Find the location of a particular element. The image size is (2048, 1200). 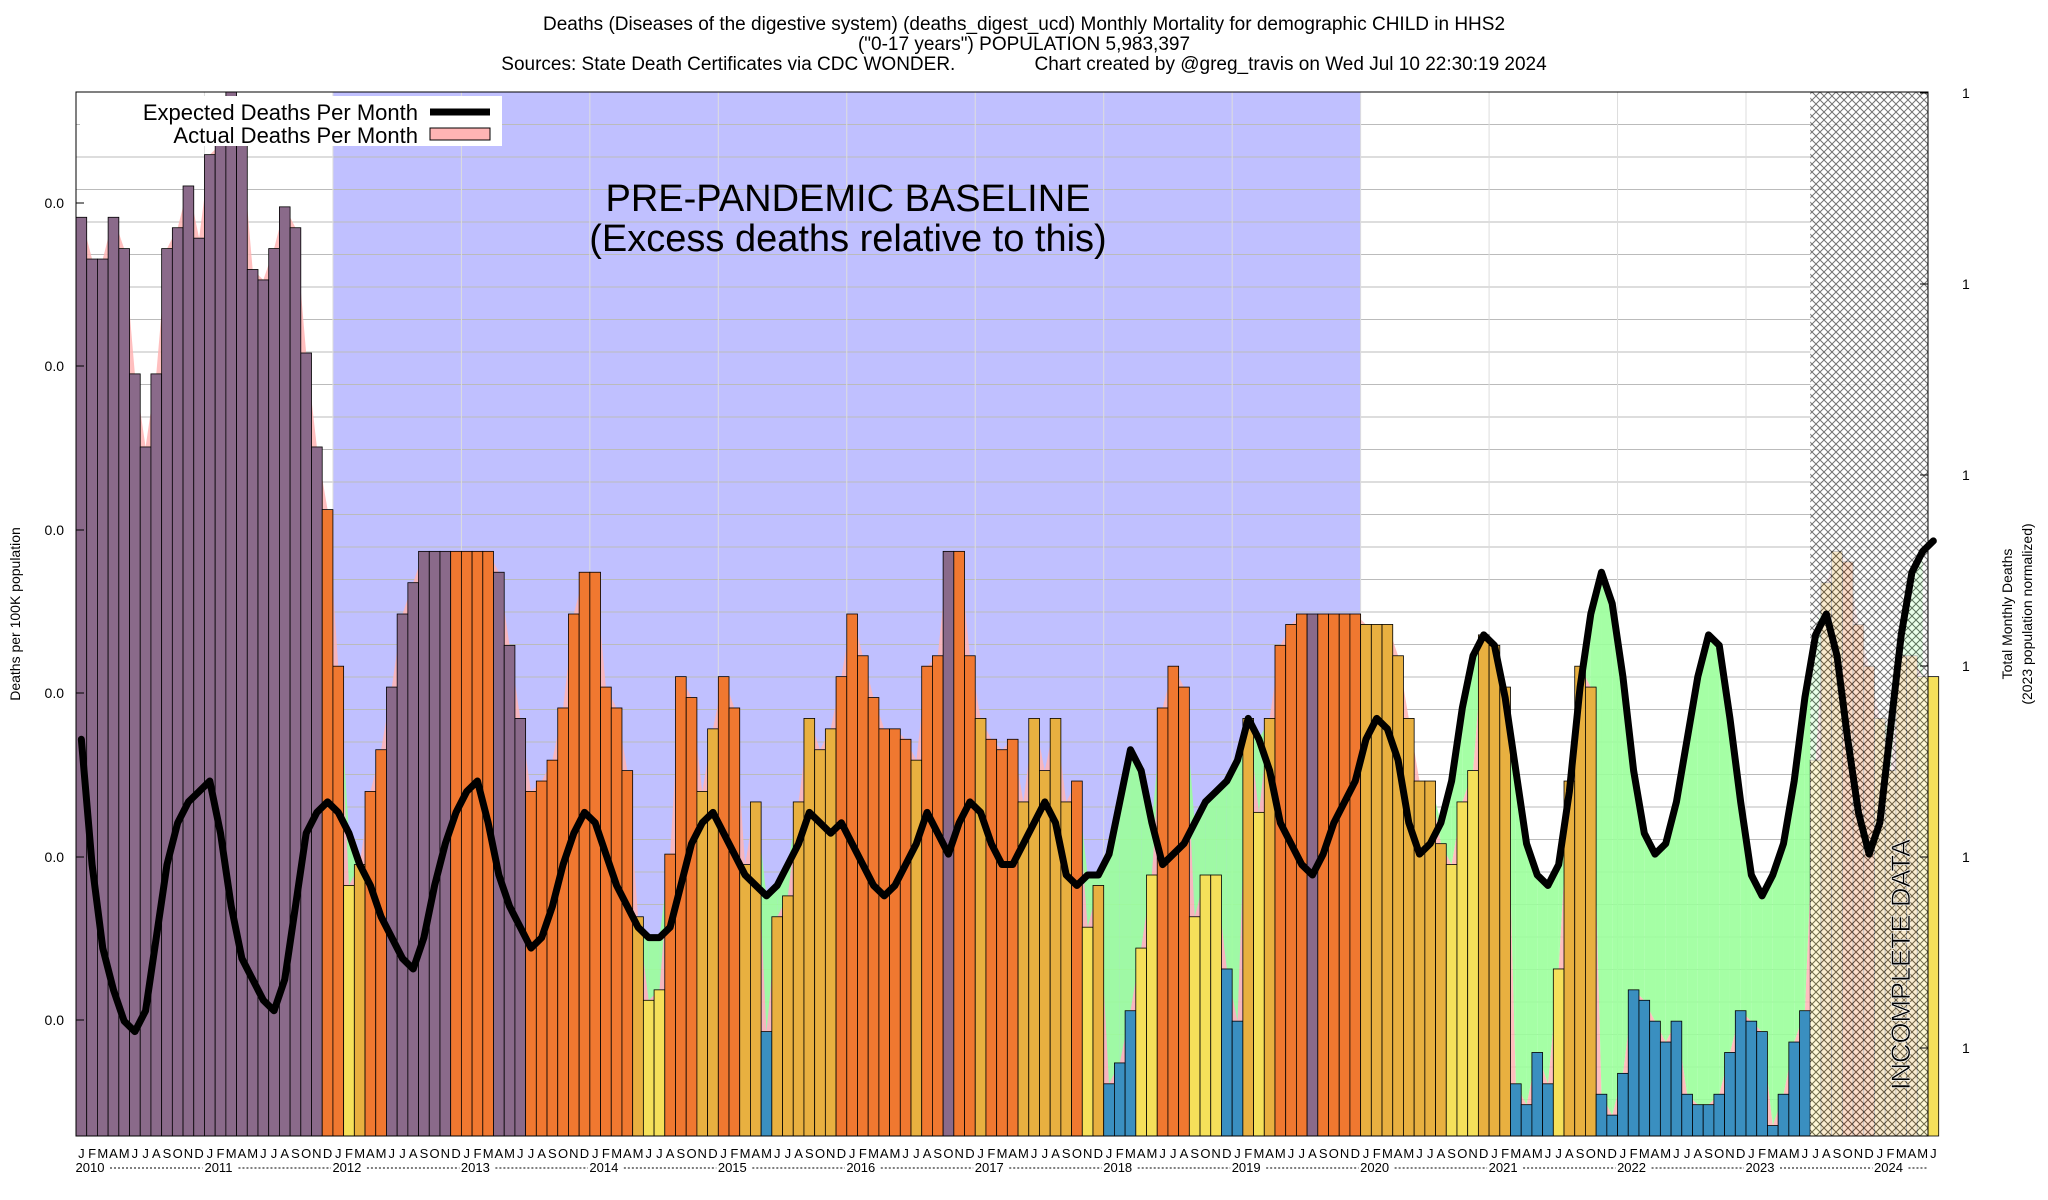

legend-actual-swatch is located at coordinates (460, 134).